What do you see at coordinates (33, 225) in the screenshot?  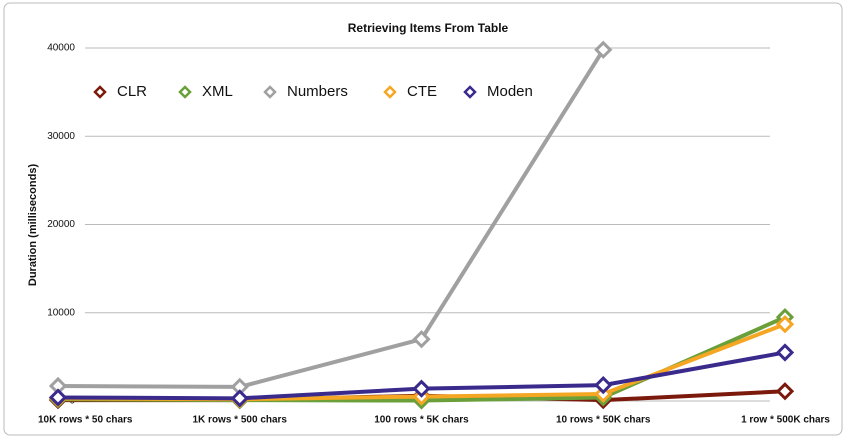 I see `y-axis-label: Duration (milliseconds)` at bounding box center [33, 225].